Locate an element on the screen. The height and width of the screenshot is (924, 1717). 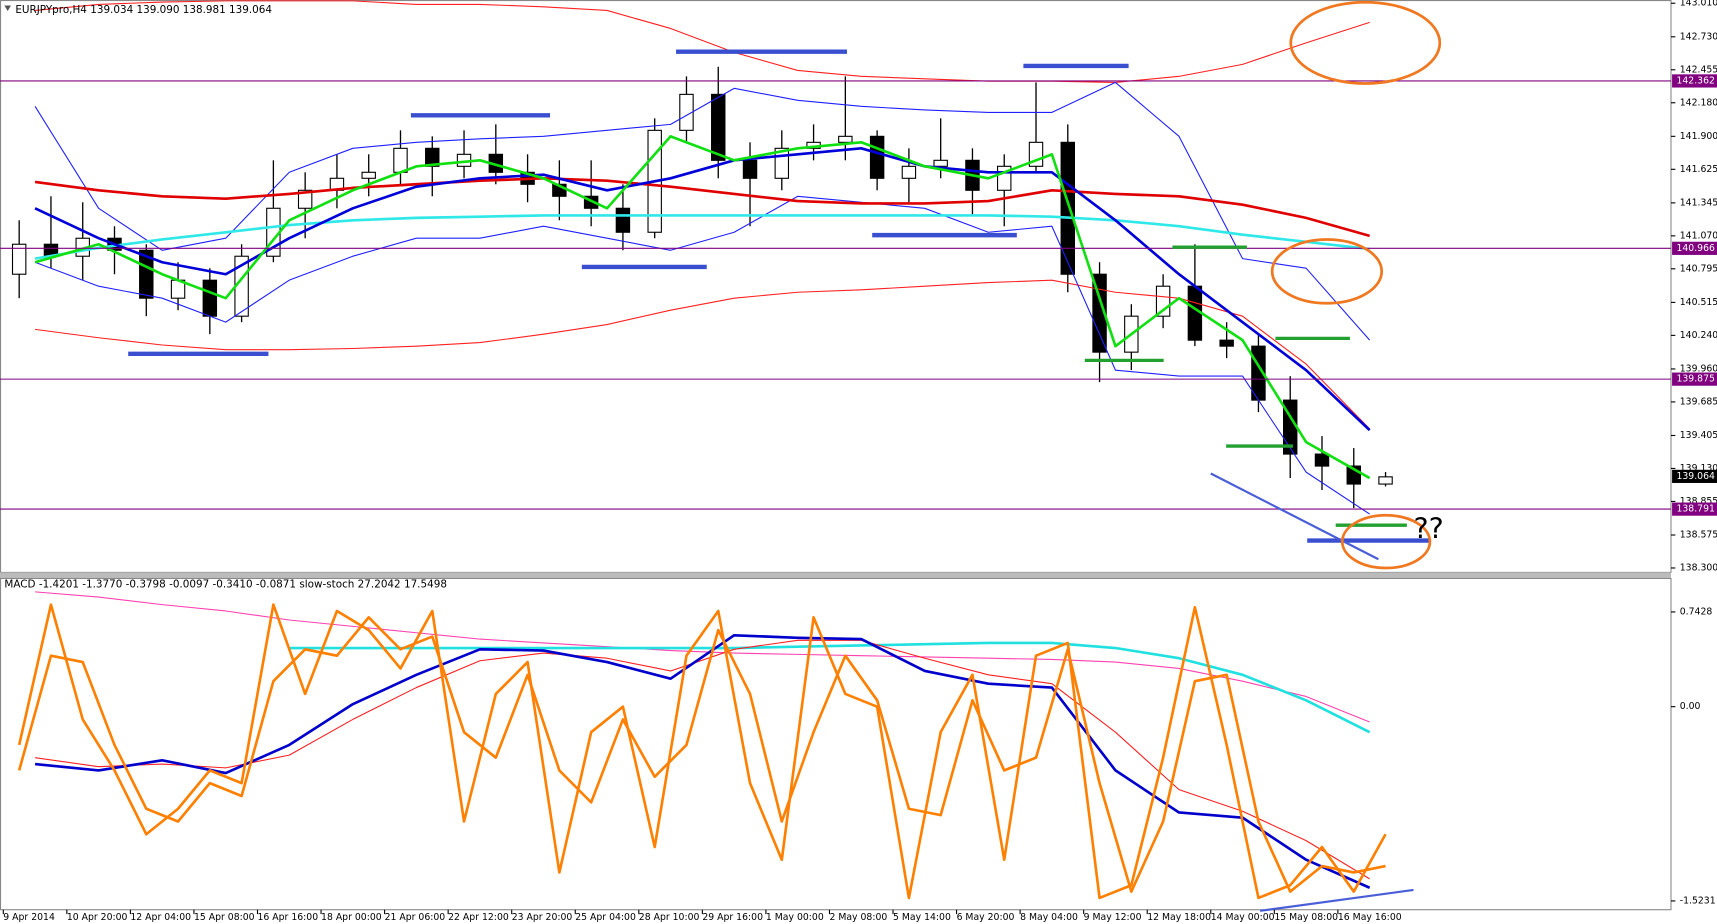
y-tick-label: 140.515 is located at coordinates (1698, 302).